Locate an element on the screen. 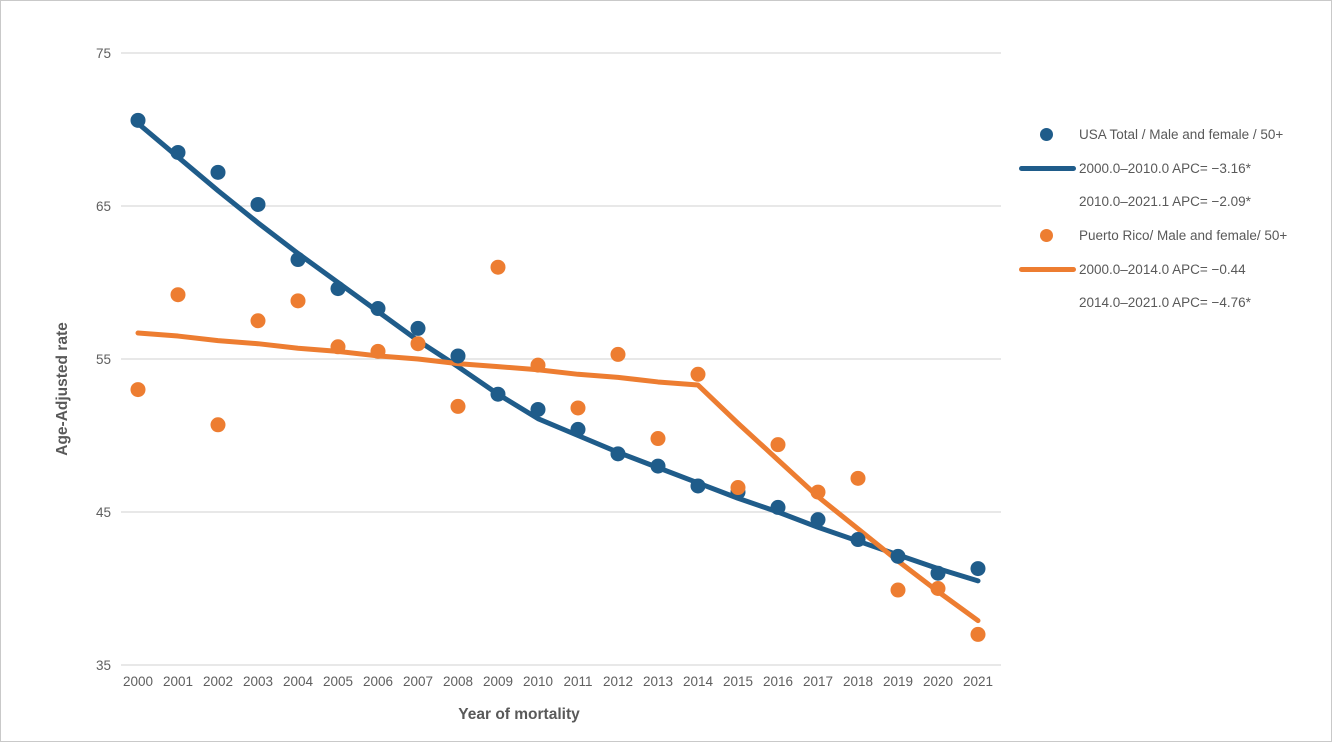  x-tick-label: 2015 is located at coordinates (738, 681).